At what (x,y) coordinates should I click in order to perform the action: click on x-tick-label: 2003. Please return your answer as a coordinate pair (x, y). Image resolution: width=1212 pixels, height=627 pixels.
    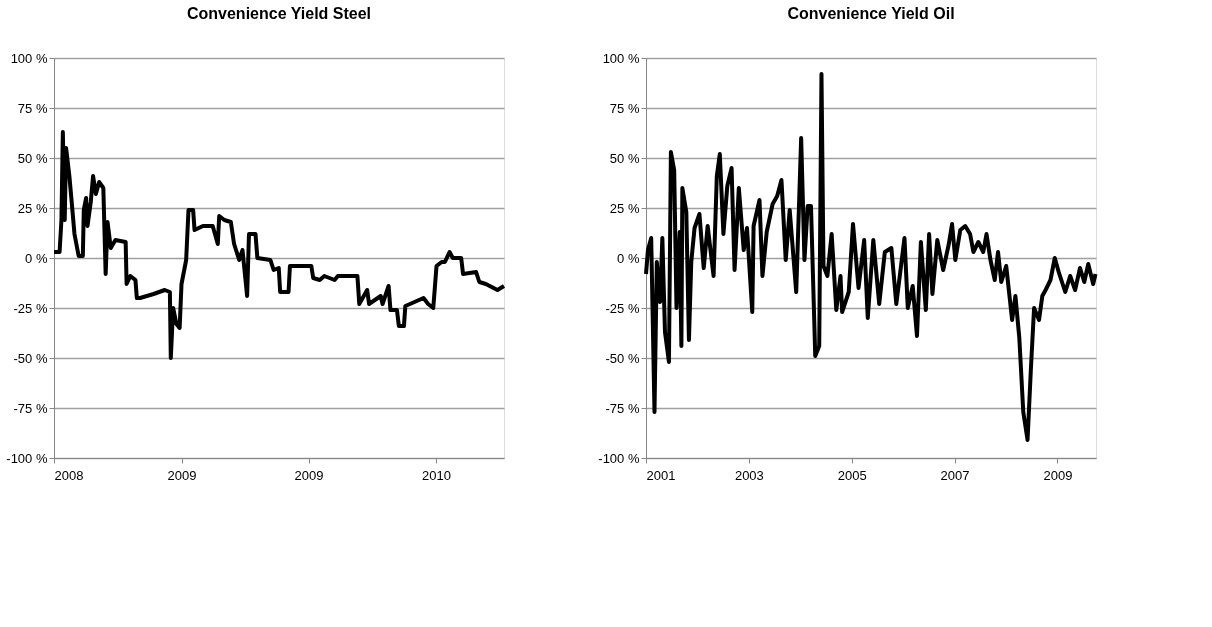
    Looking at the image, I should click on (749, 475).